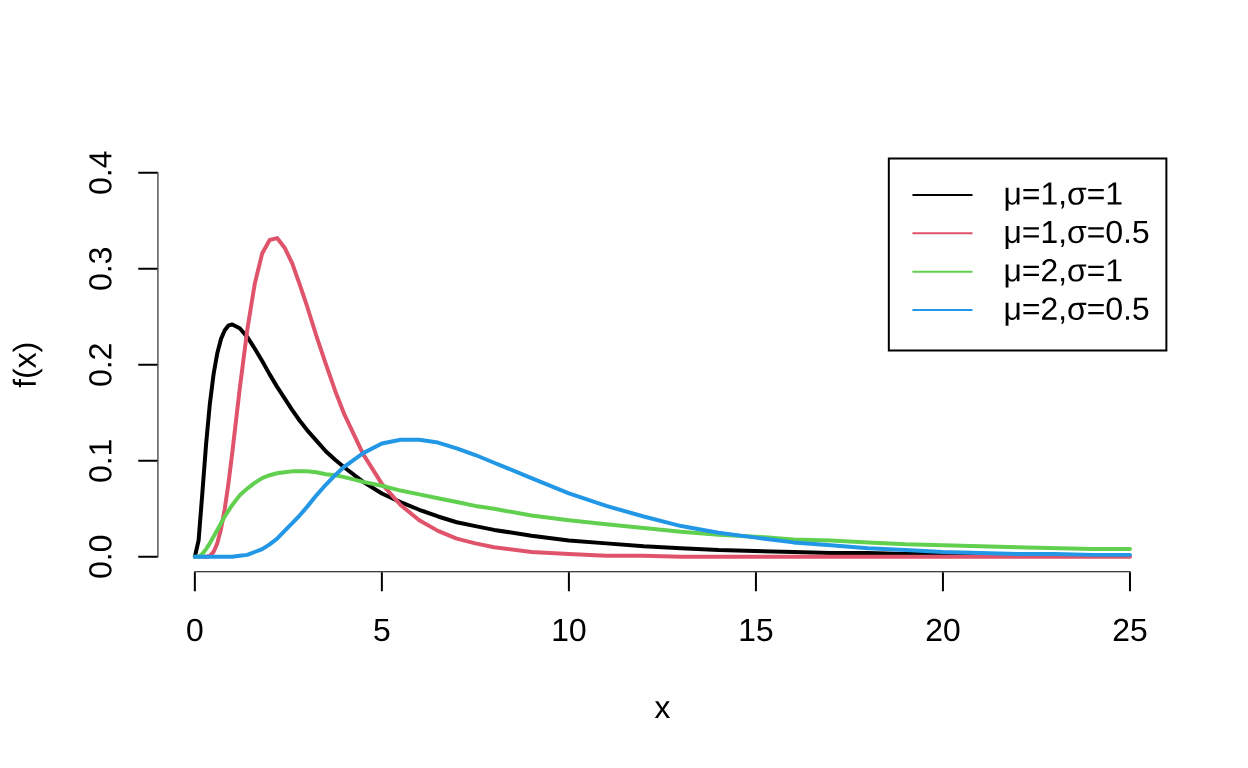 This screenshot has width=1248, height=768. Describe the element at coordinates (1063, 273) in the screenshot. I see `legend-label: μ=2,σ=1` at that location.